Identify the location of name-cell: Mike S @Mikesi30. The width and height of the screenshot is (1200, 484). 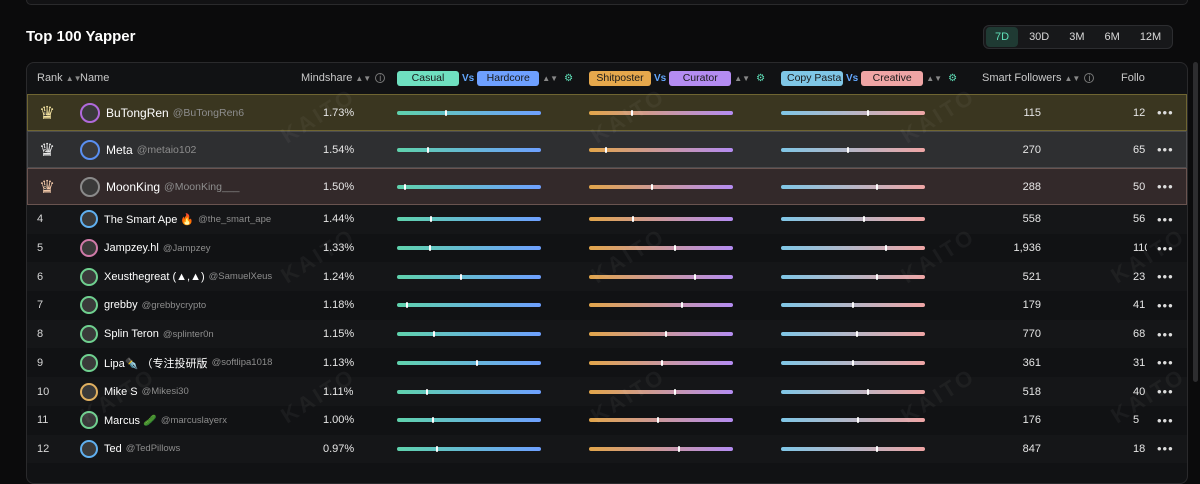
(134, 391).